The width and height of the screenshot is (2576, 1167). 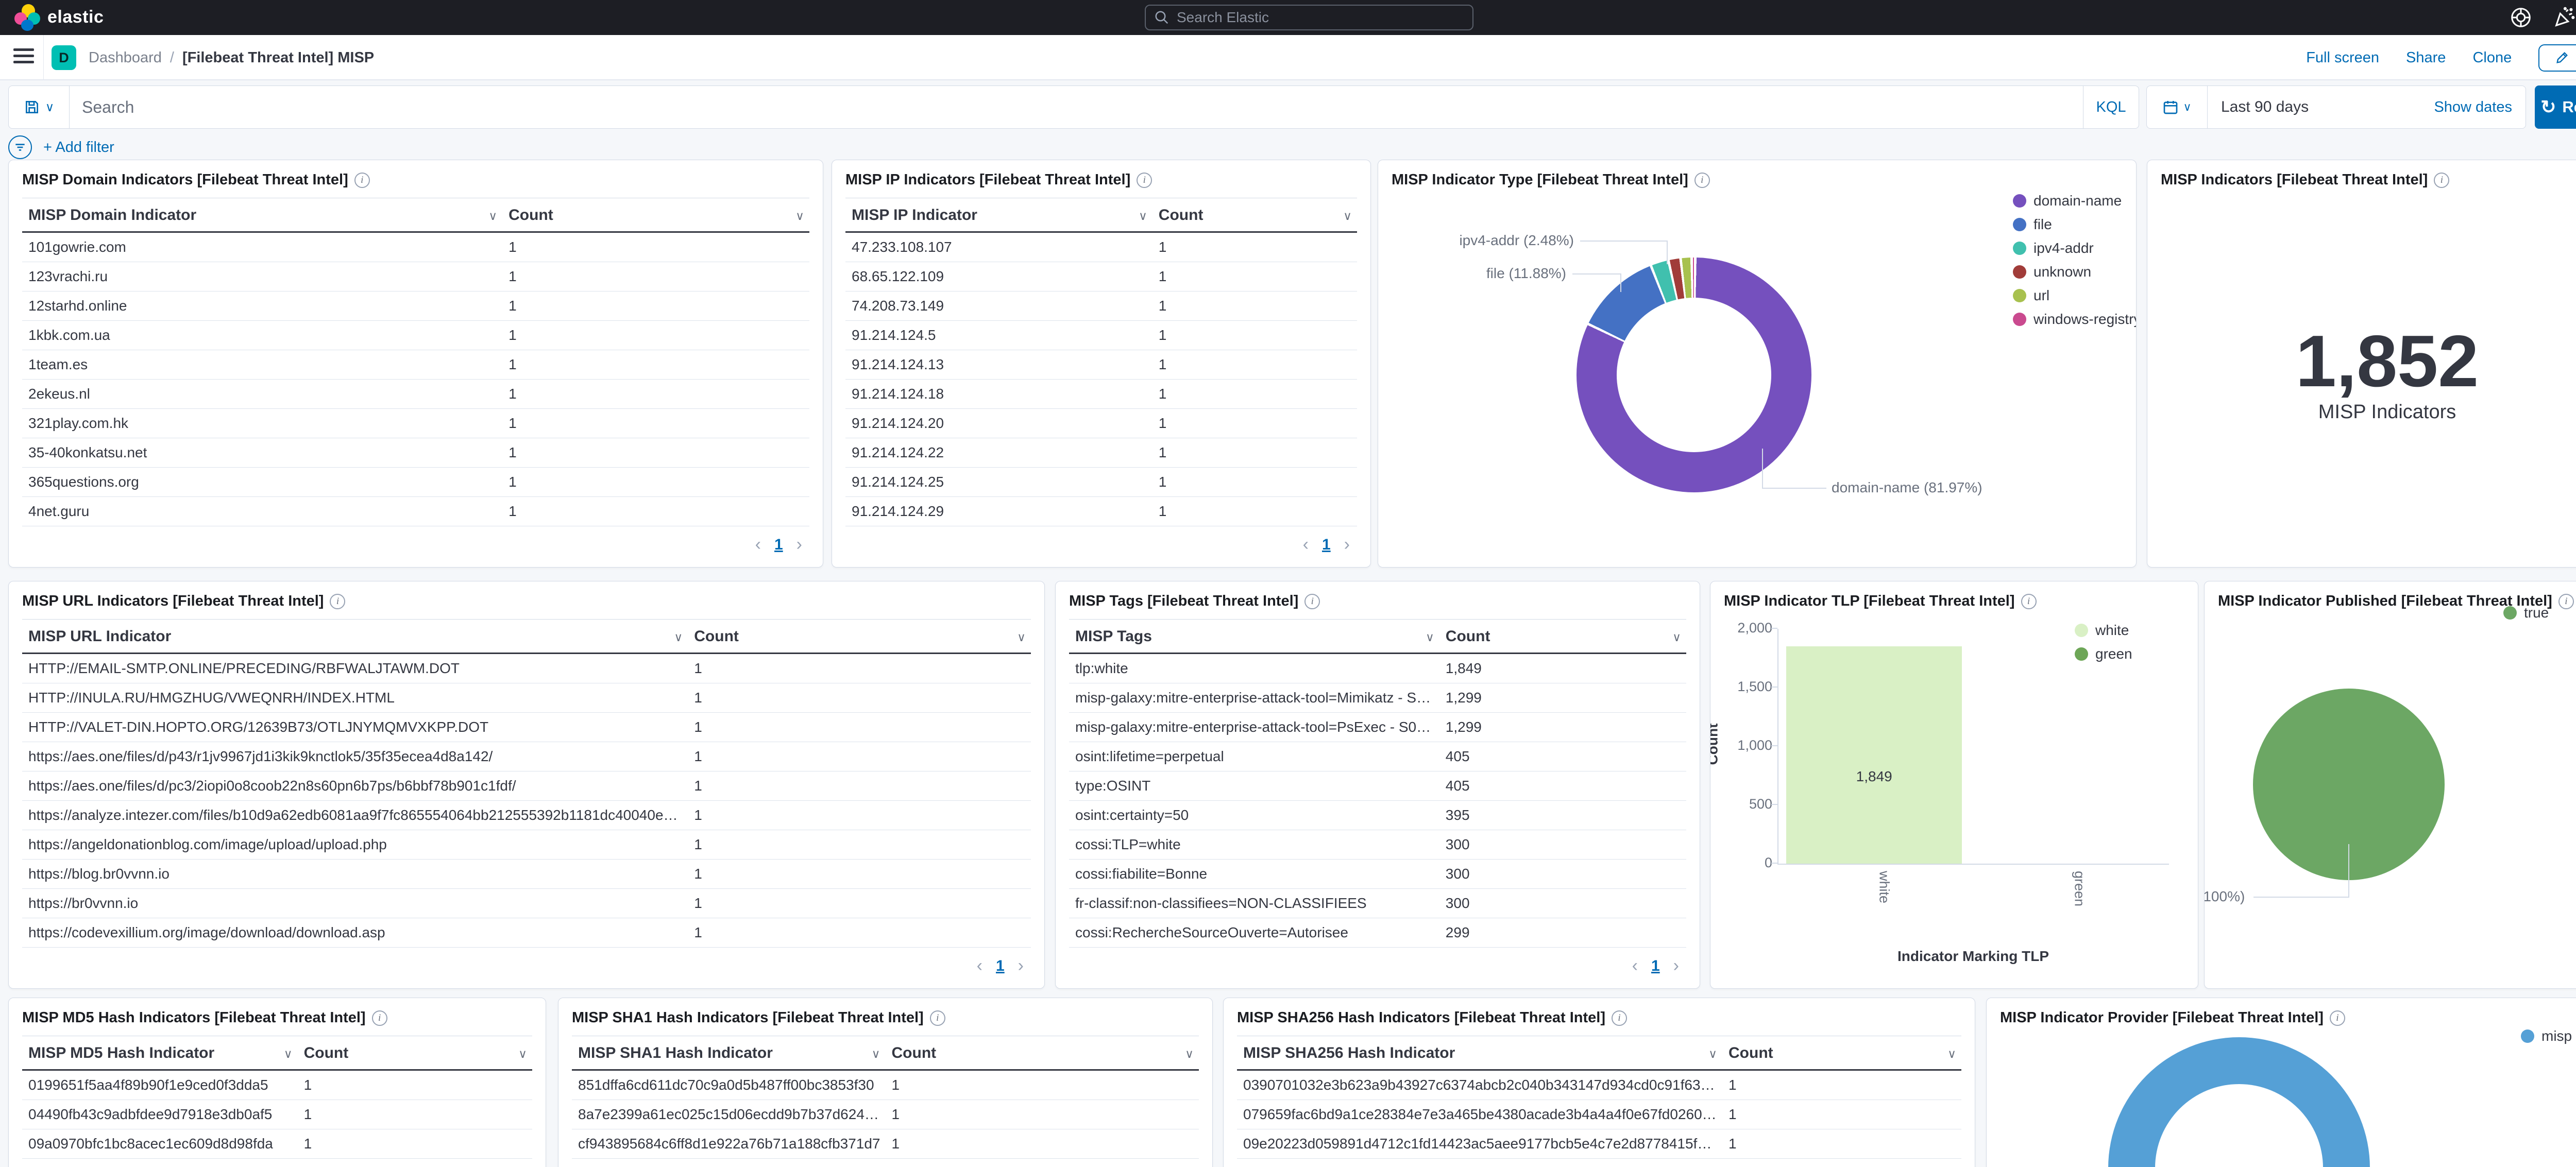 I want to click on legend-item-green: green, so click(x=2103, y=654).